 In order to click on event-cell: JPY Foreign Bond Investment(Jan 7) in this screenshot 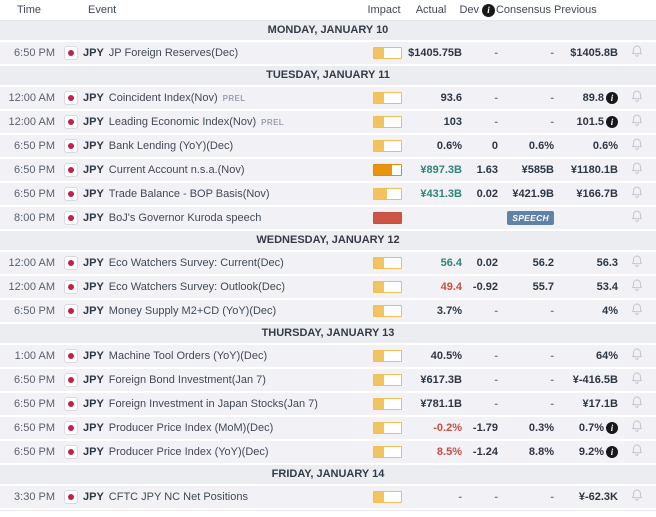, I will do `click(213, 380)`.